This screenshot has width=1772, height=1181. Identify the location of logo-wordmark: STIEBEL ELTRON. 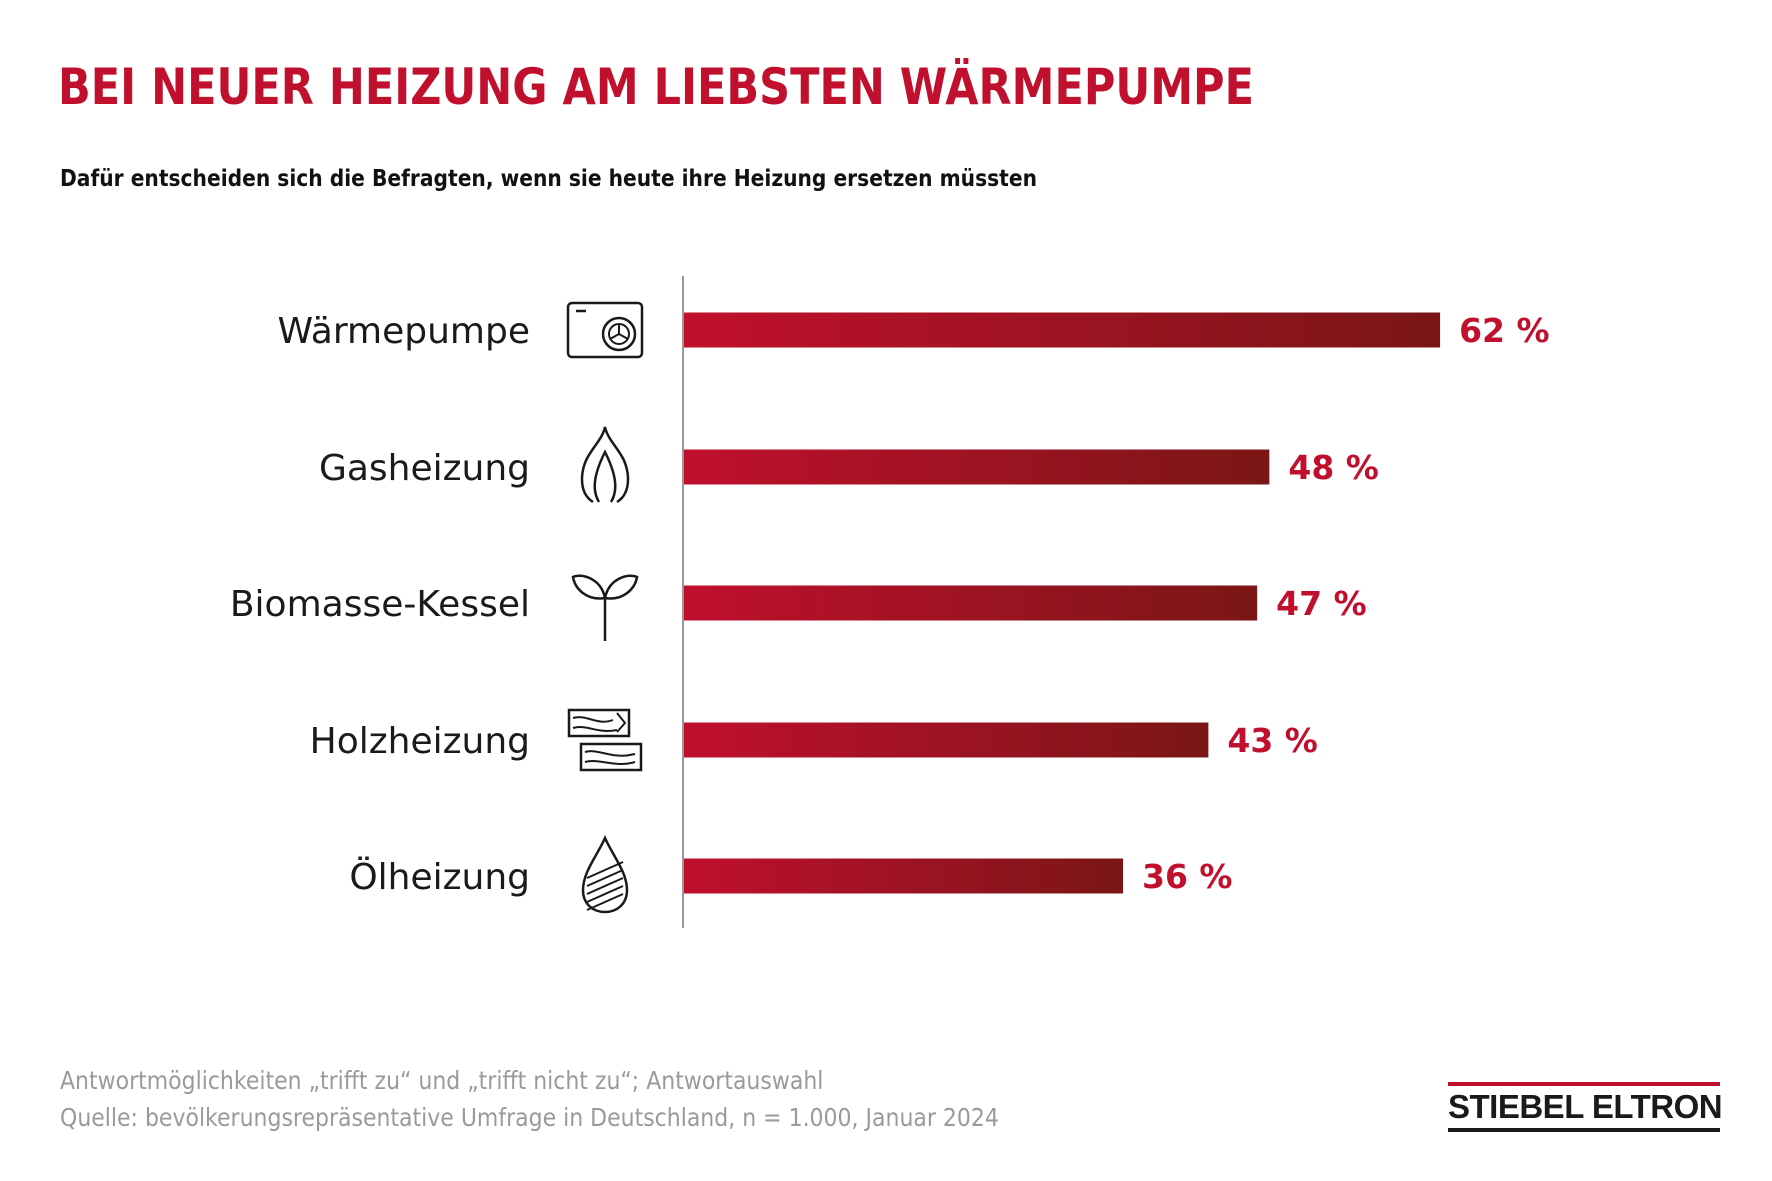
(1585, 1106).